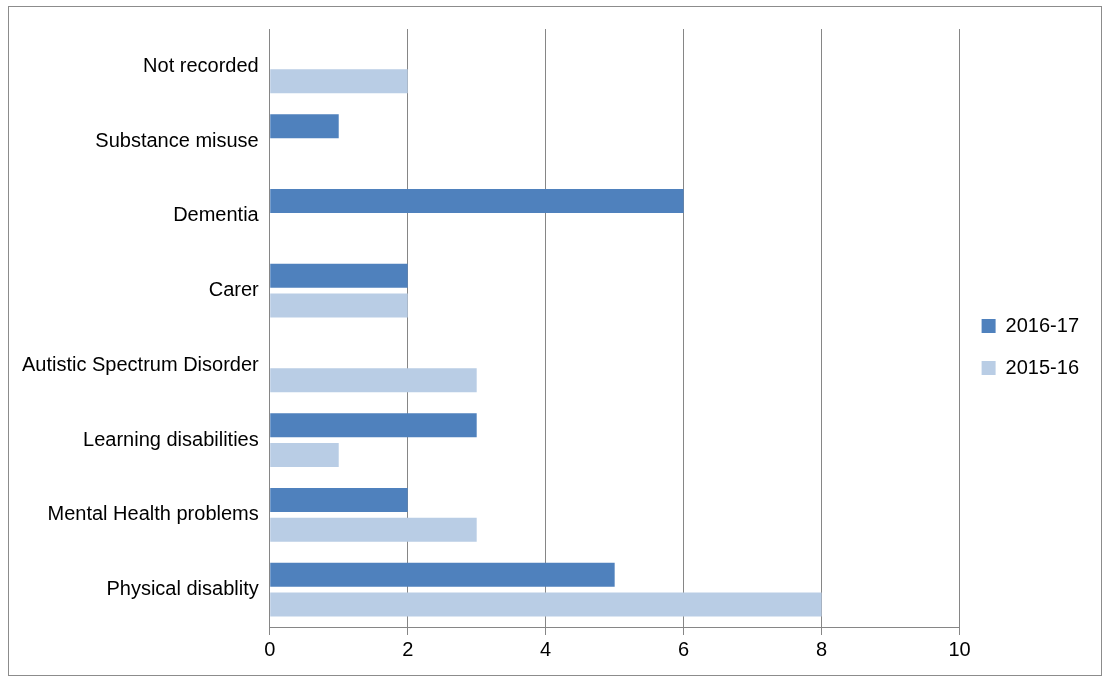 This screenshot has width=1106, height=680. Describe the element at coordinates (959, 648) in the screenshot. I see `x-tick-label: 10` at that location.